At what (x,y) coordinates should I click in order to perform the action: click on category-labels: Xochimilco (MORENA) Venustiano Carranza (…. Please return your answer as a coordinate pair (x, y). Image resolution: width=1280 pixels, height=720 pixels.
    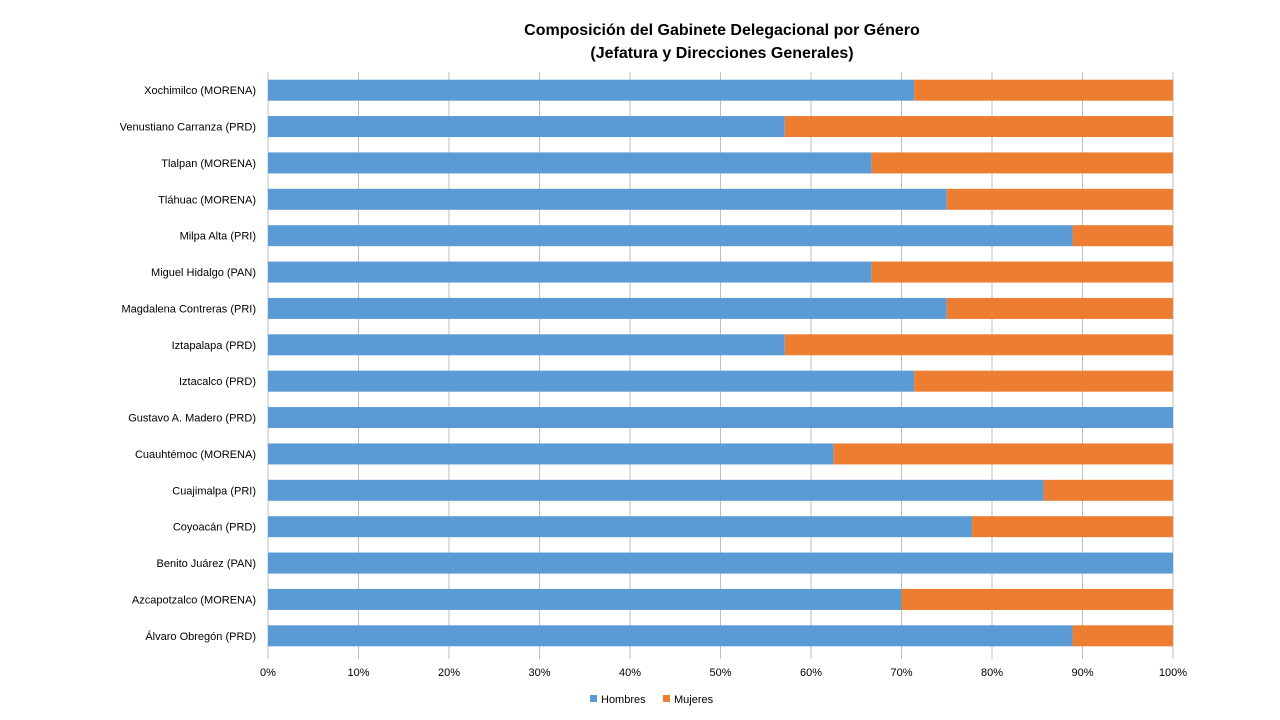
    Looking at the image, I should click on (188, 364).